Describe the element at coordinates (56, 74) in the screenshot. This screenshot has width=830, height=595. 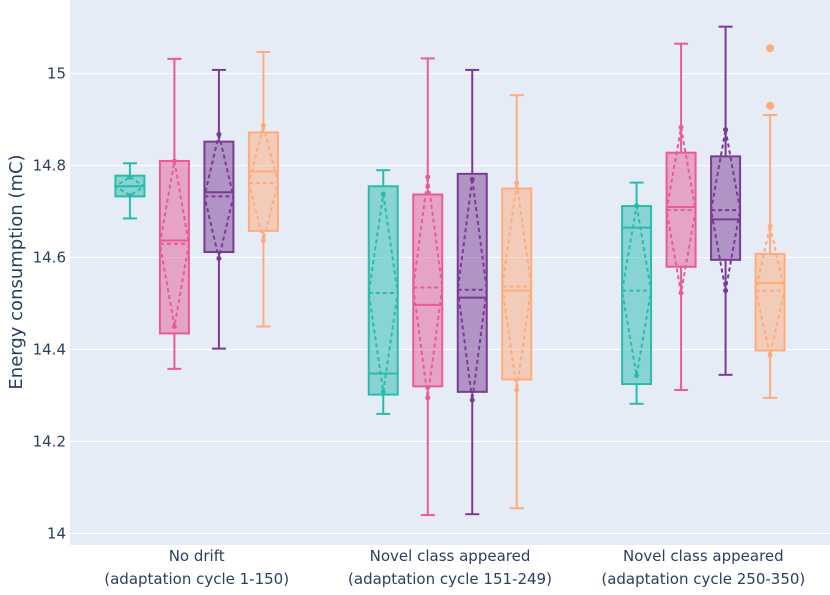
I see `y-tick-label: 15` at that location.